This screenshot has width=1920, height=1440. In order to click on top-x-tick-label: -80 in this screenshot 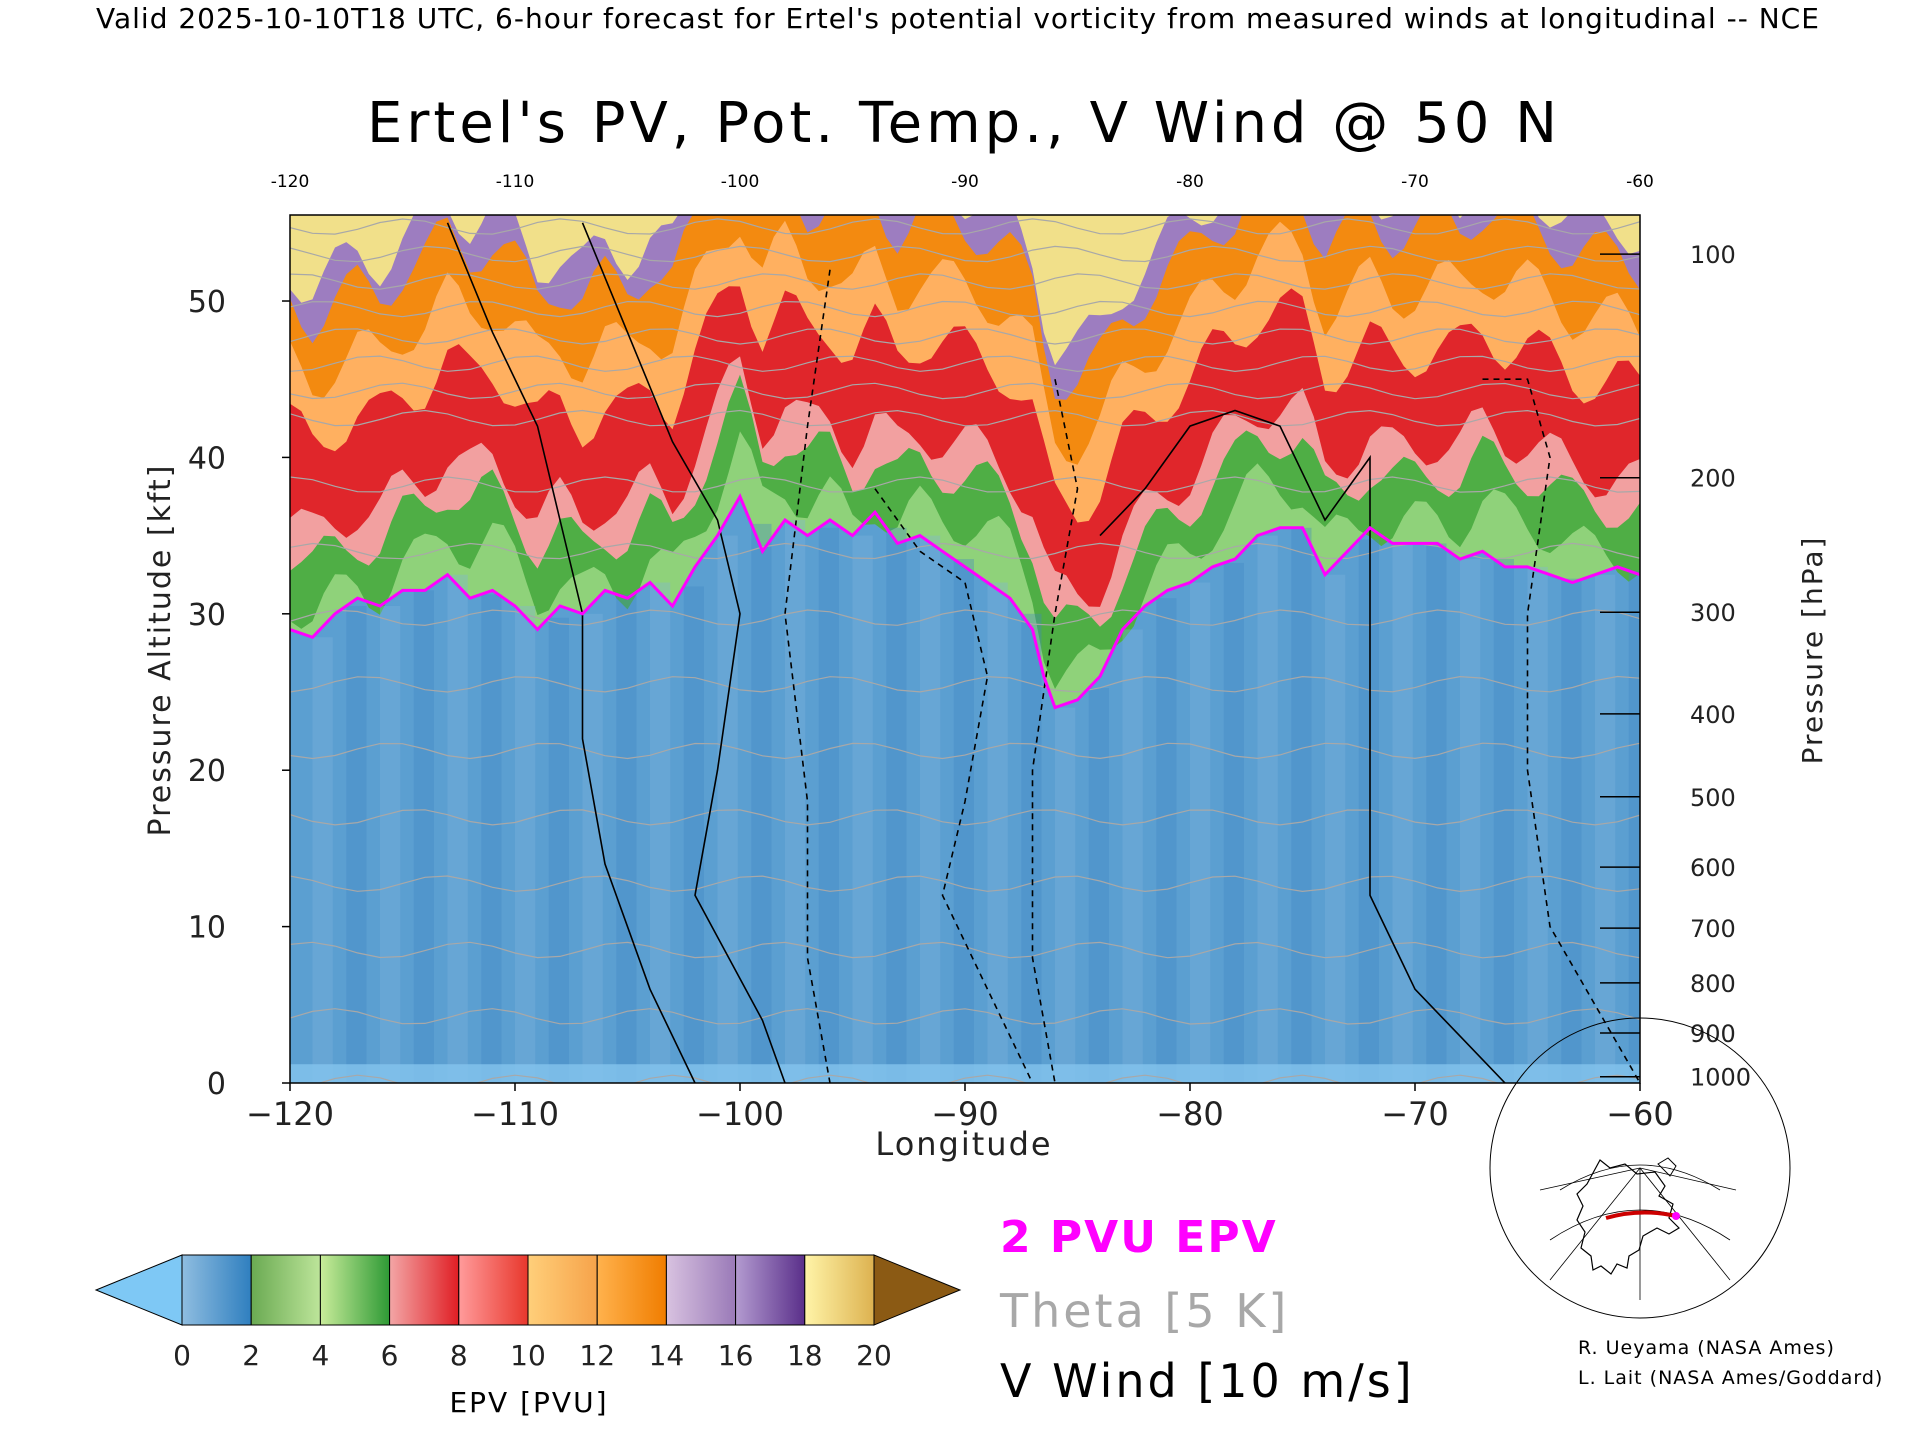, I will do `click(1190, 182)`.